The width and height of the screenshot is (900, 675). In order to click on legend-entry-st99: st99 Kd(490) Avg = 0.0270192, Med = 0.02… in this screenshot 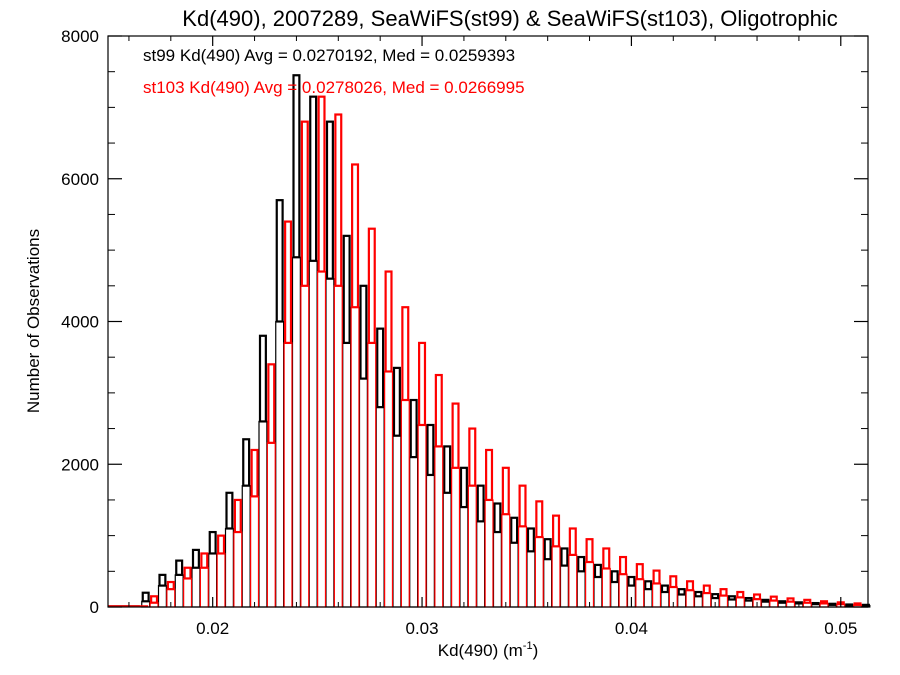, I will do `click(329, 55)`.